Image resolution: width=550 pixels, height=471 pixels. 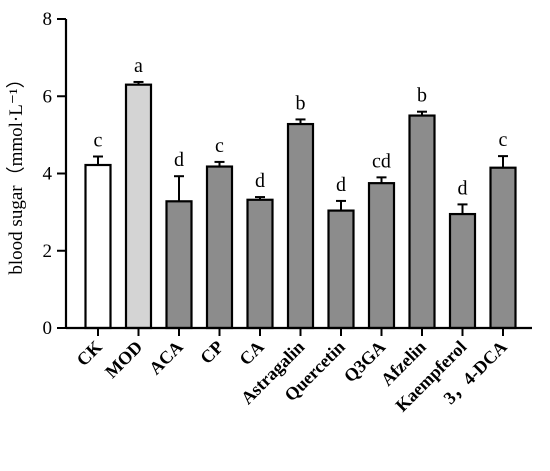 I want to click on bar-3-4-dca, so click(x=503, y=248).